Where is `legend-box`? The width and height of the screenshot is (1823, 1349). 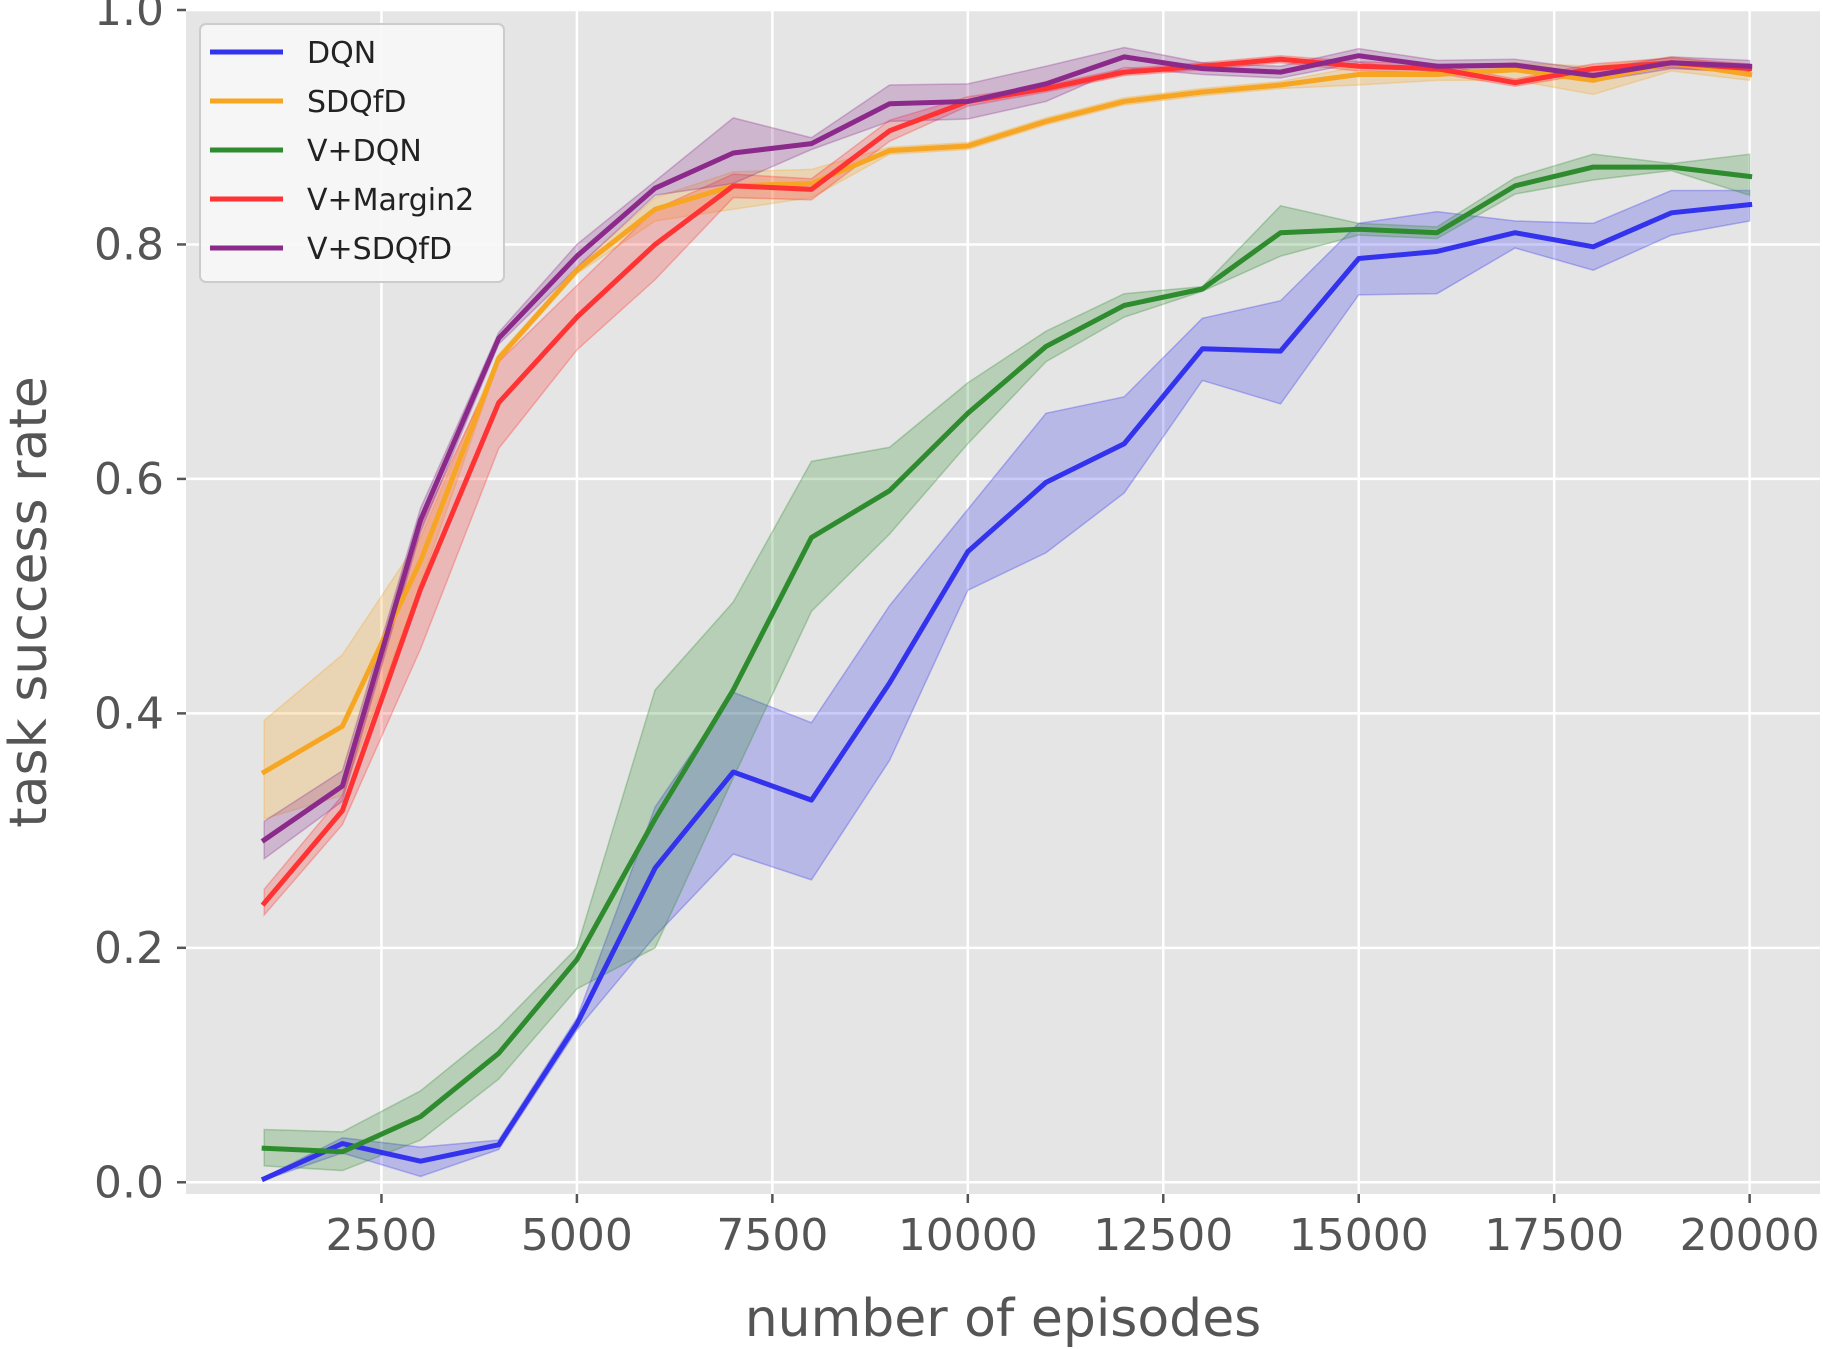 legend-box is located at coordinates (352, 153).